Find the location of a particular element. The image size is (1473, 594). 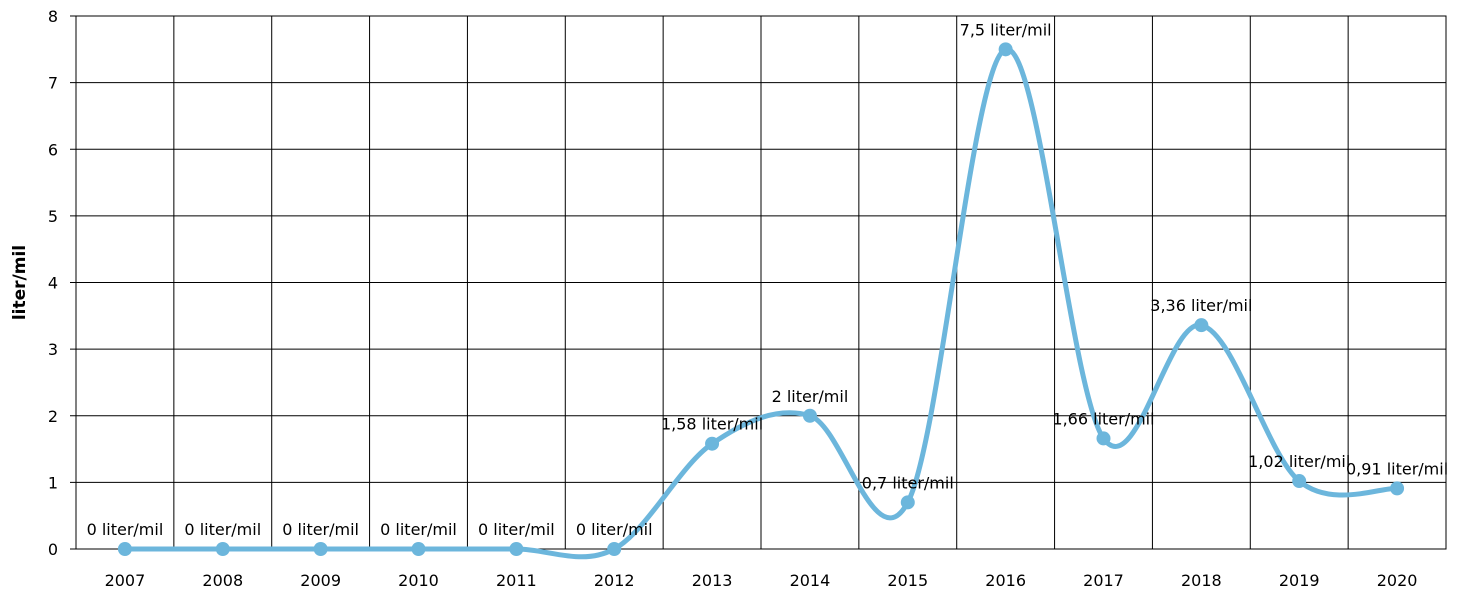

data-label: 7,5 liter/mil is located at coordinates (1006, 29).